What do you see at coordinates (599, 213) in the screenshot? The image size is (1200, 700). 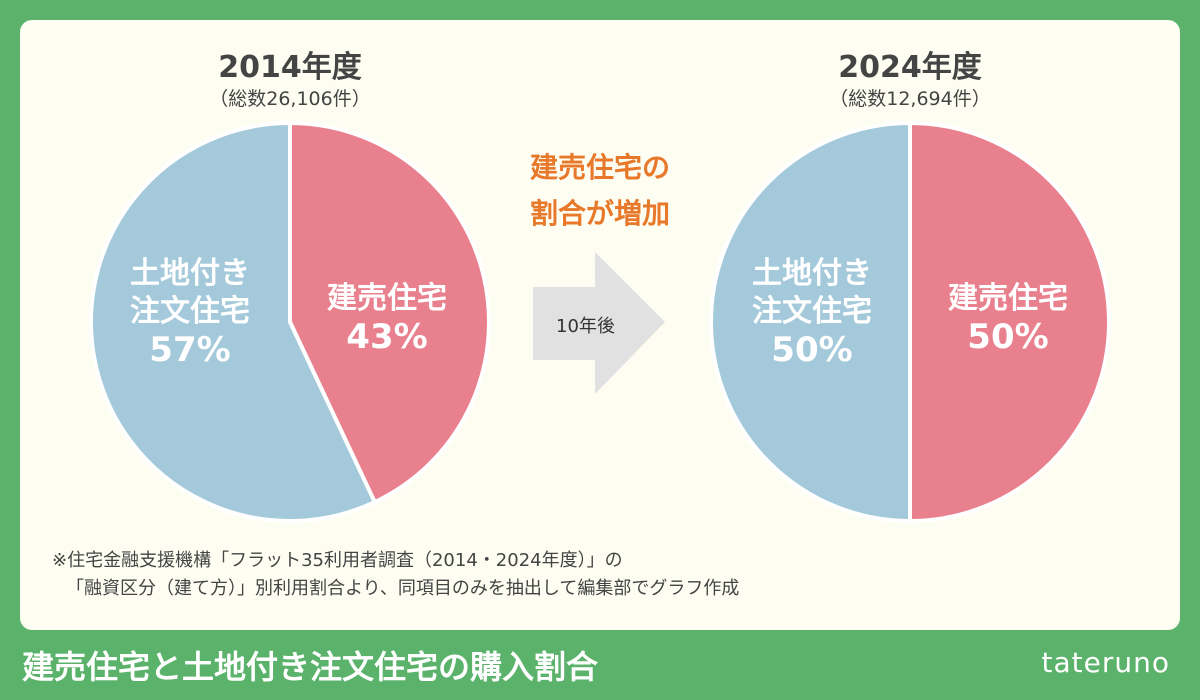 I see `message-line2: 割合が増加` at bounding box center [599, 213].